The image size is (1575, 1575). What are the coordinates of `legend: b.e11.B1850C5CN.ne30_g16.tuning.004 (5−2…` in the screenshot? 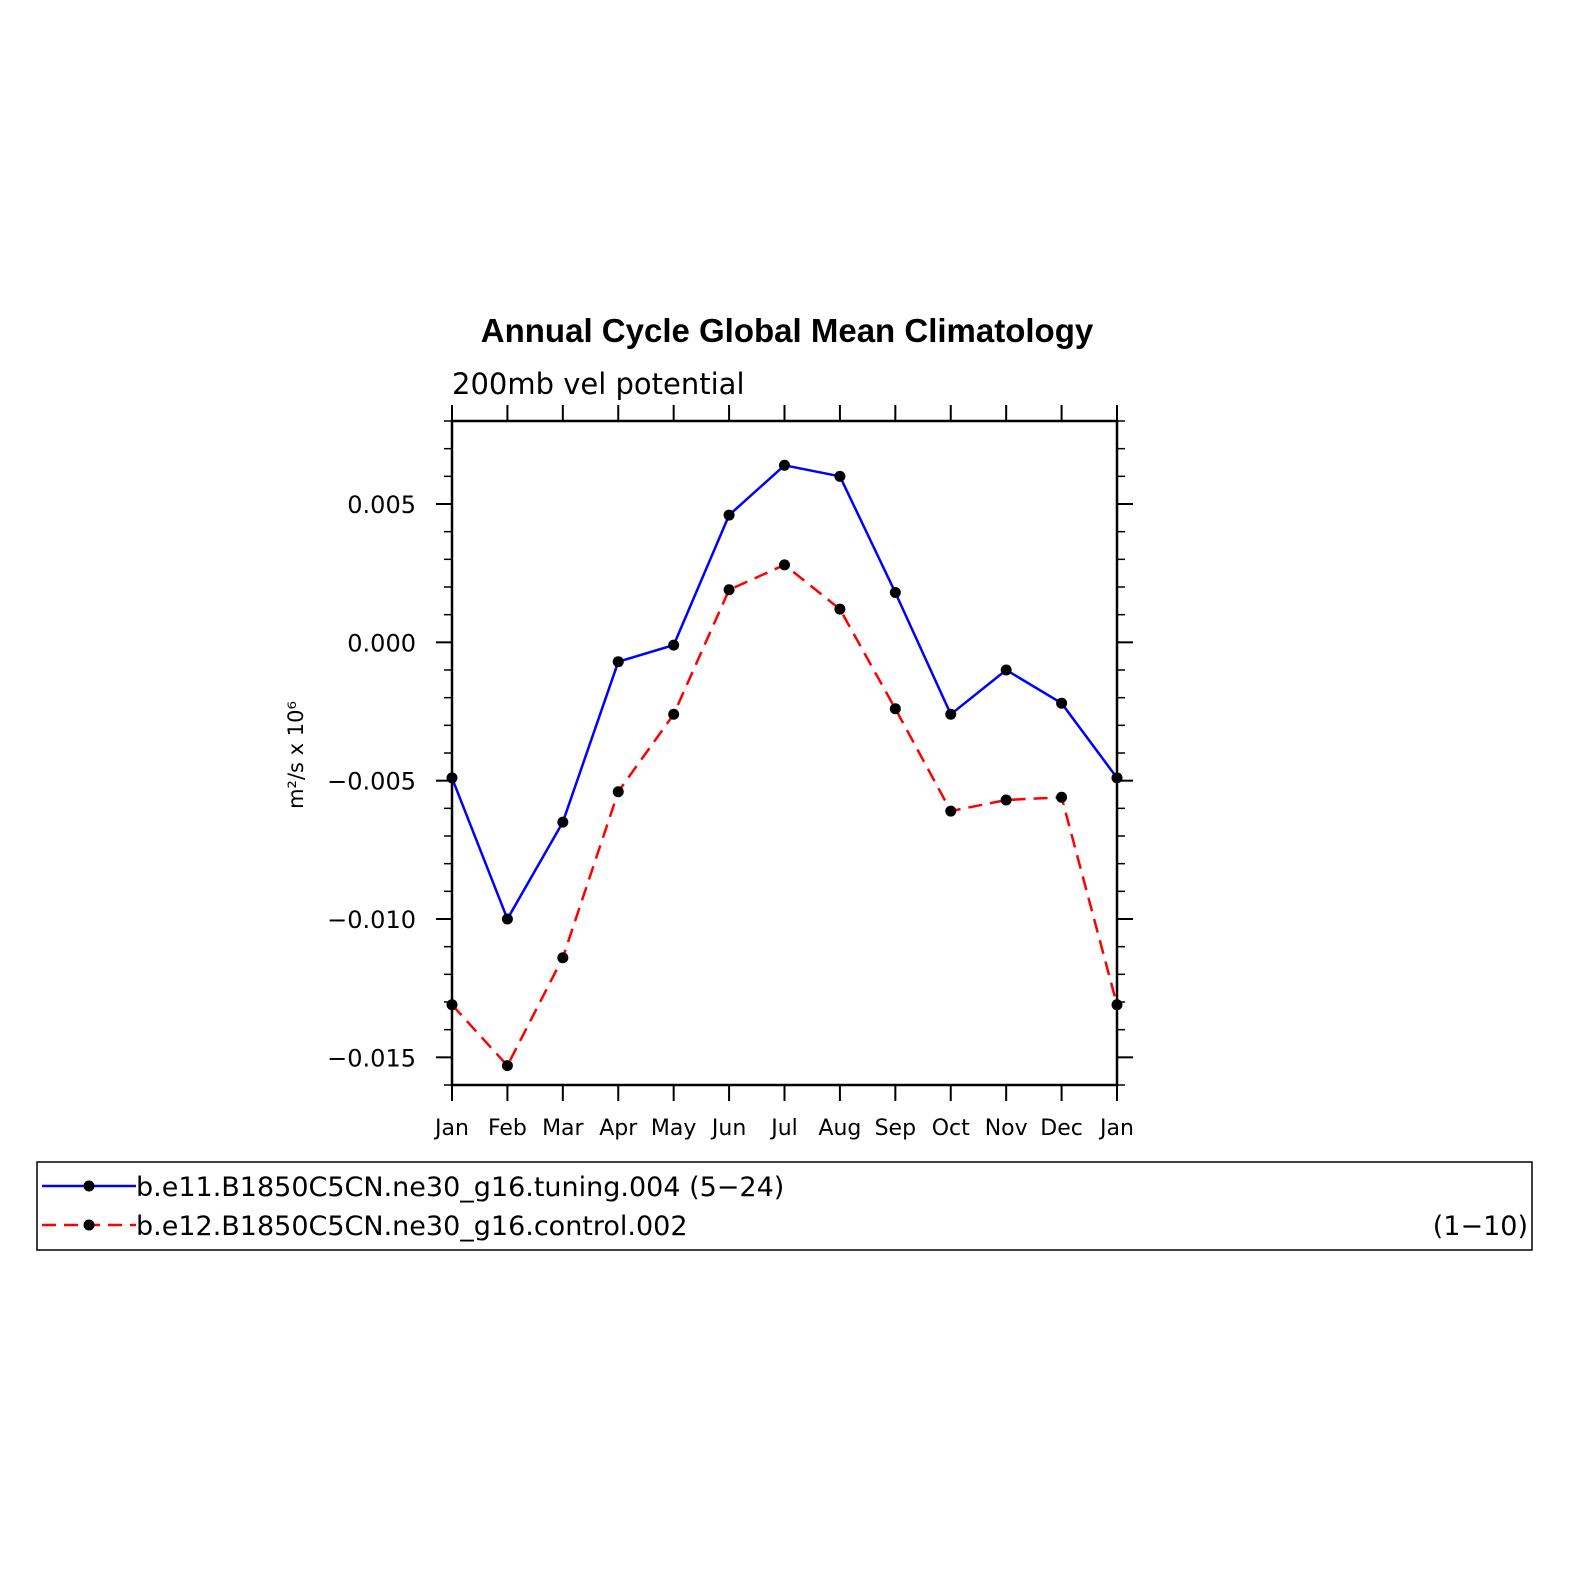 It's located at (784, 1206).